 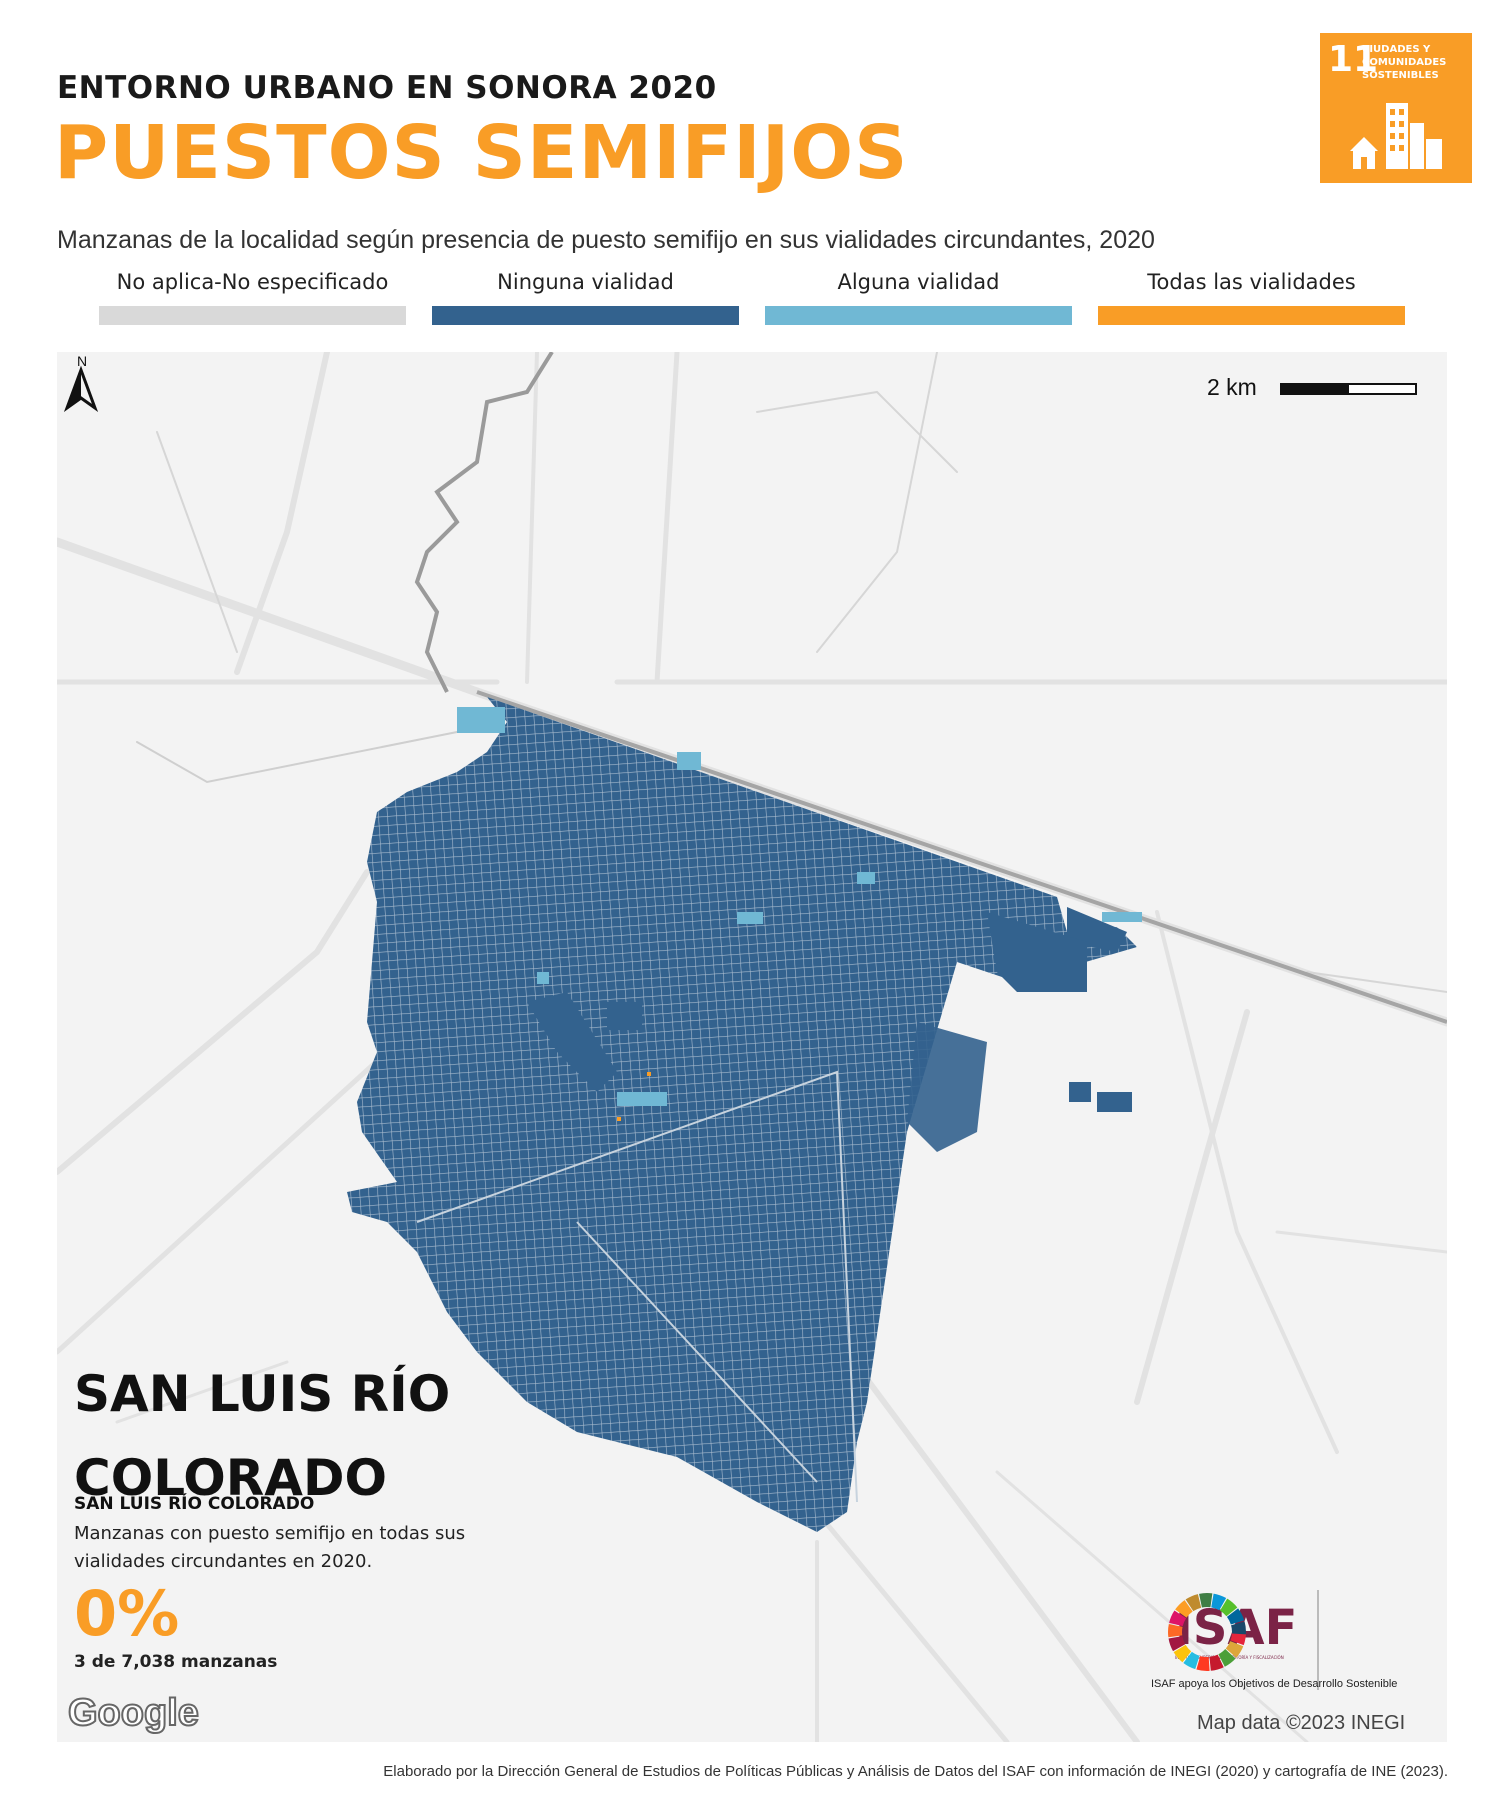 What do you see at coordinates (252, 282) in the screenshot?
I see `legend-label: No aplica-No especificado` at bounding box center [252, 282].